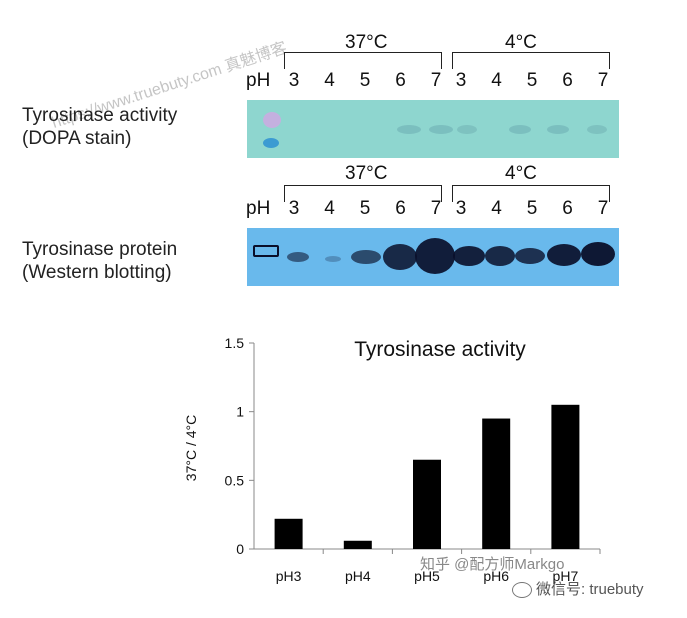  I want to click on wechat-id: 微信号: truebuty, so click(590, 589).